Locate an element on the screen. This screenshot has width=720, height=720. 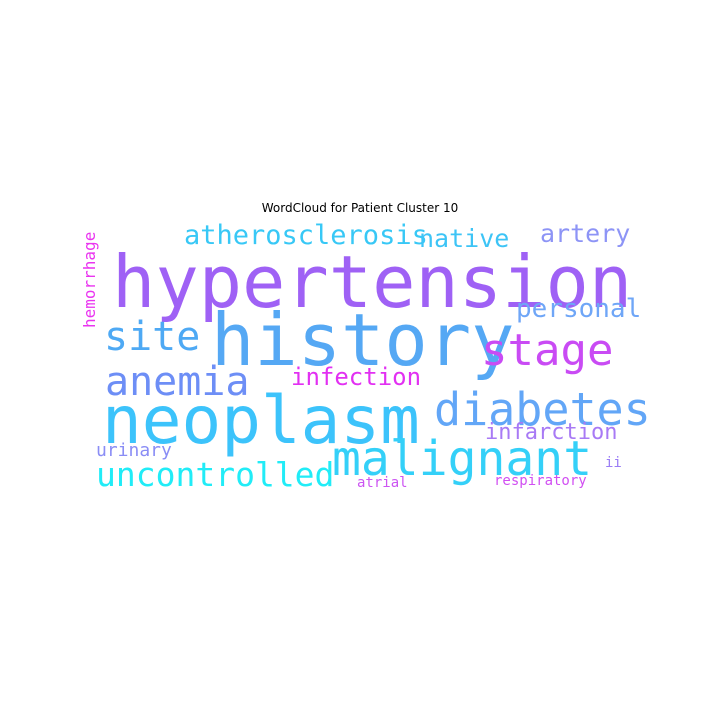
word-native: native is located at coordinates (464, 238).